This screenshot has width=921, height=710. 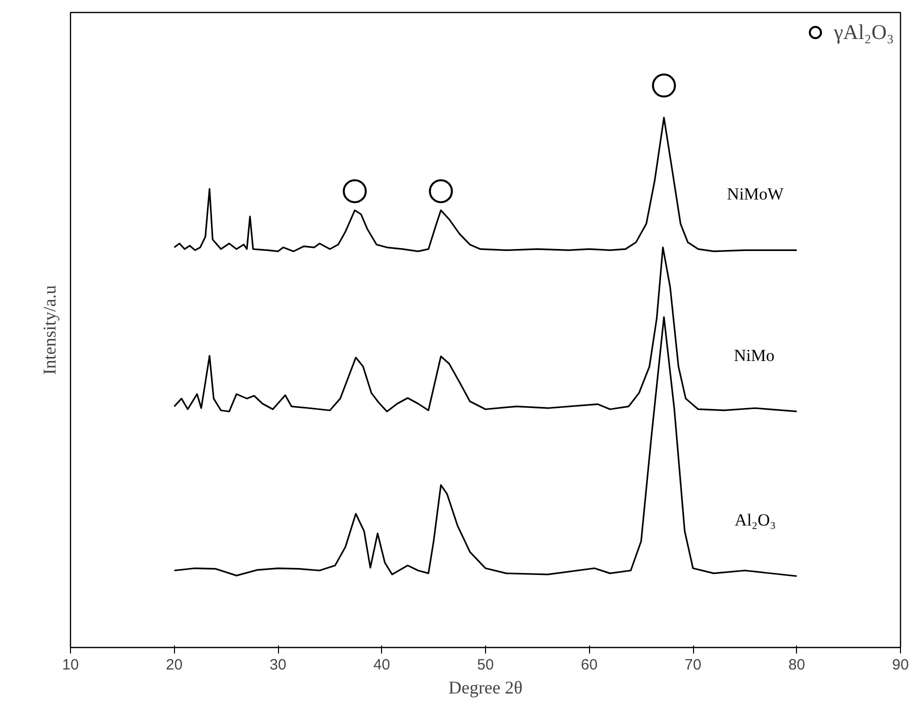 I want to click on text: Al₂O₃, so click(x=755, y=520).